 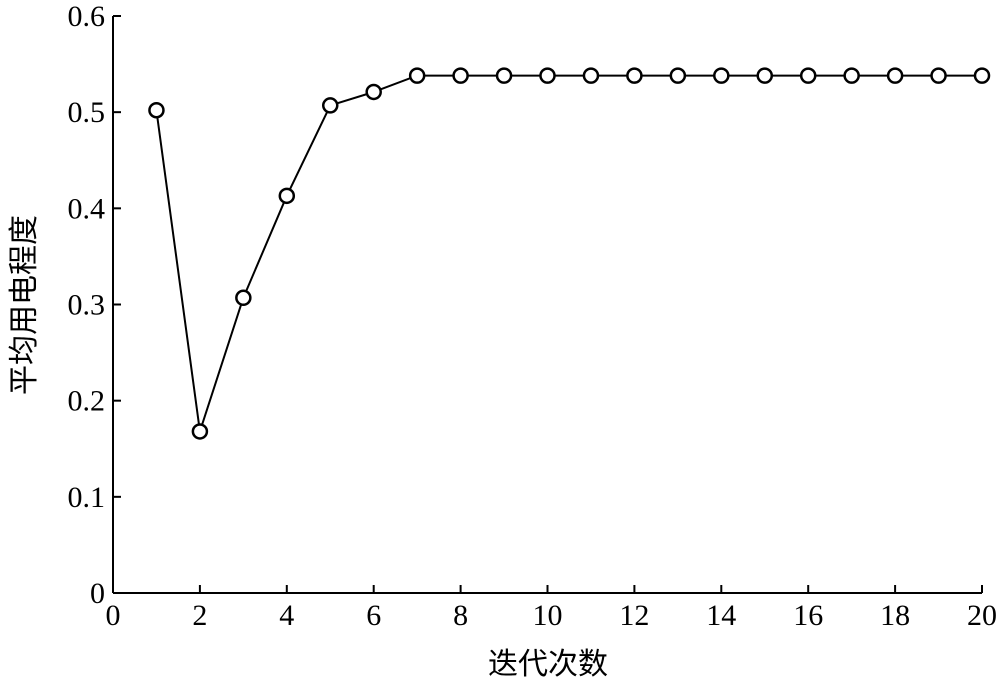 I want to click on y-tick-label: 0.3, so click(x=87, y=305).